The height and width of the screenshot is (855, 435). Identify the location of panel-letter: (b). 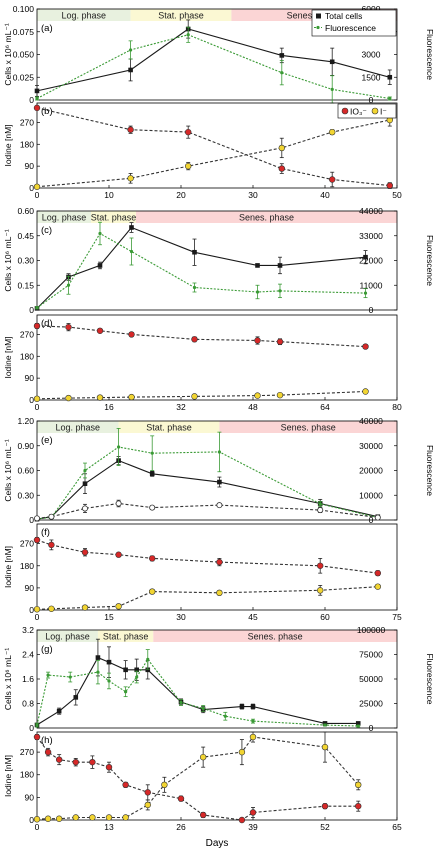
(47, 111).